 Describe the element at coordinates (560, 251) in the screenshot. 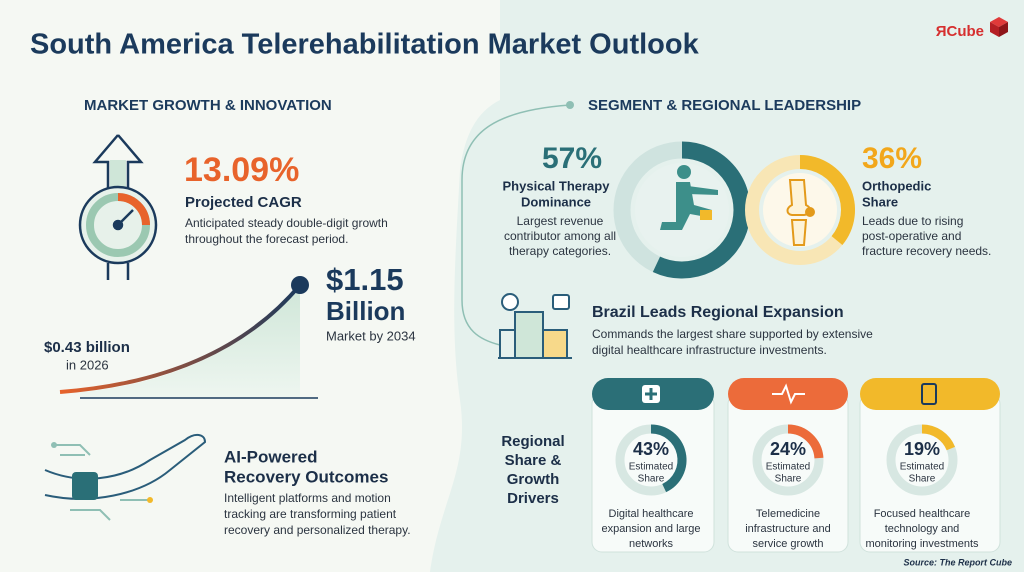

I see `segment-text: therapy categories.` at that location.